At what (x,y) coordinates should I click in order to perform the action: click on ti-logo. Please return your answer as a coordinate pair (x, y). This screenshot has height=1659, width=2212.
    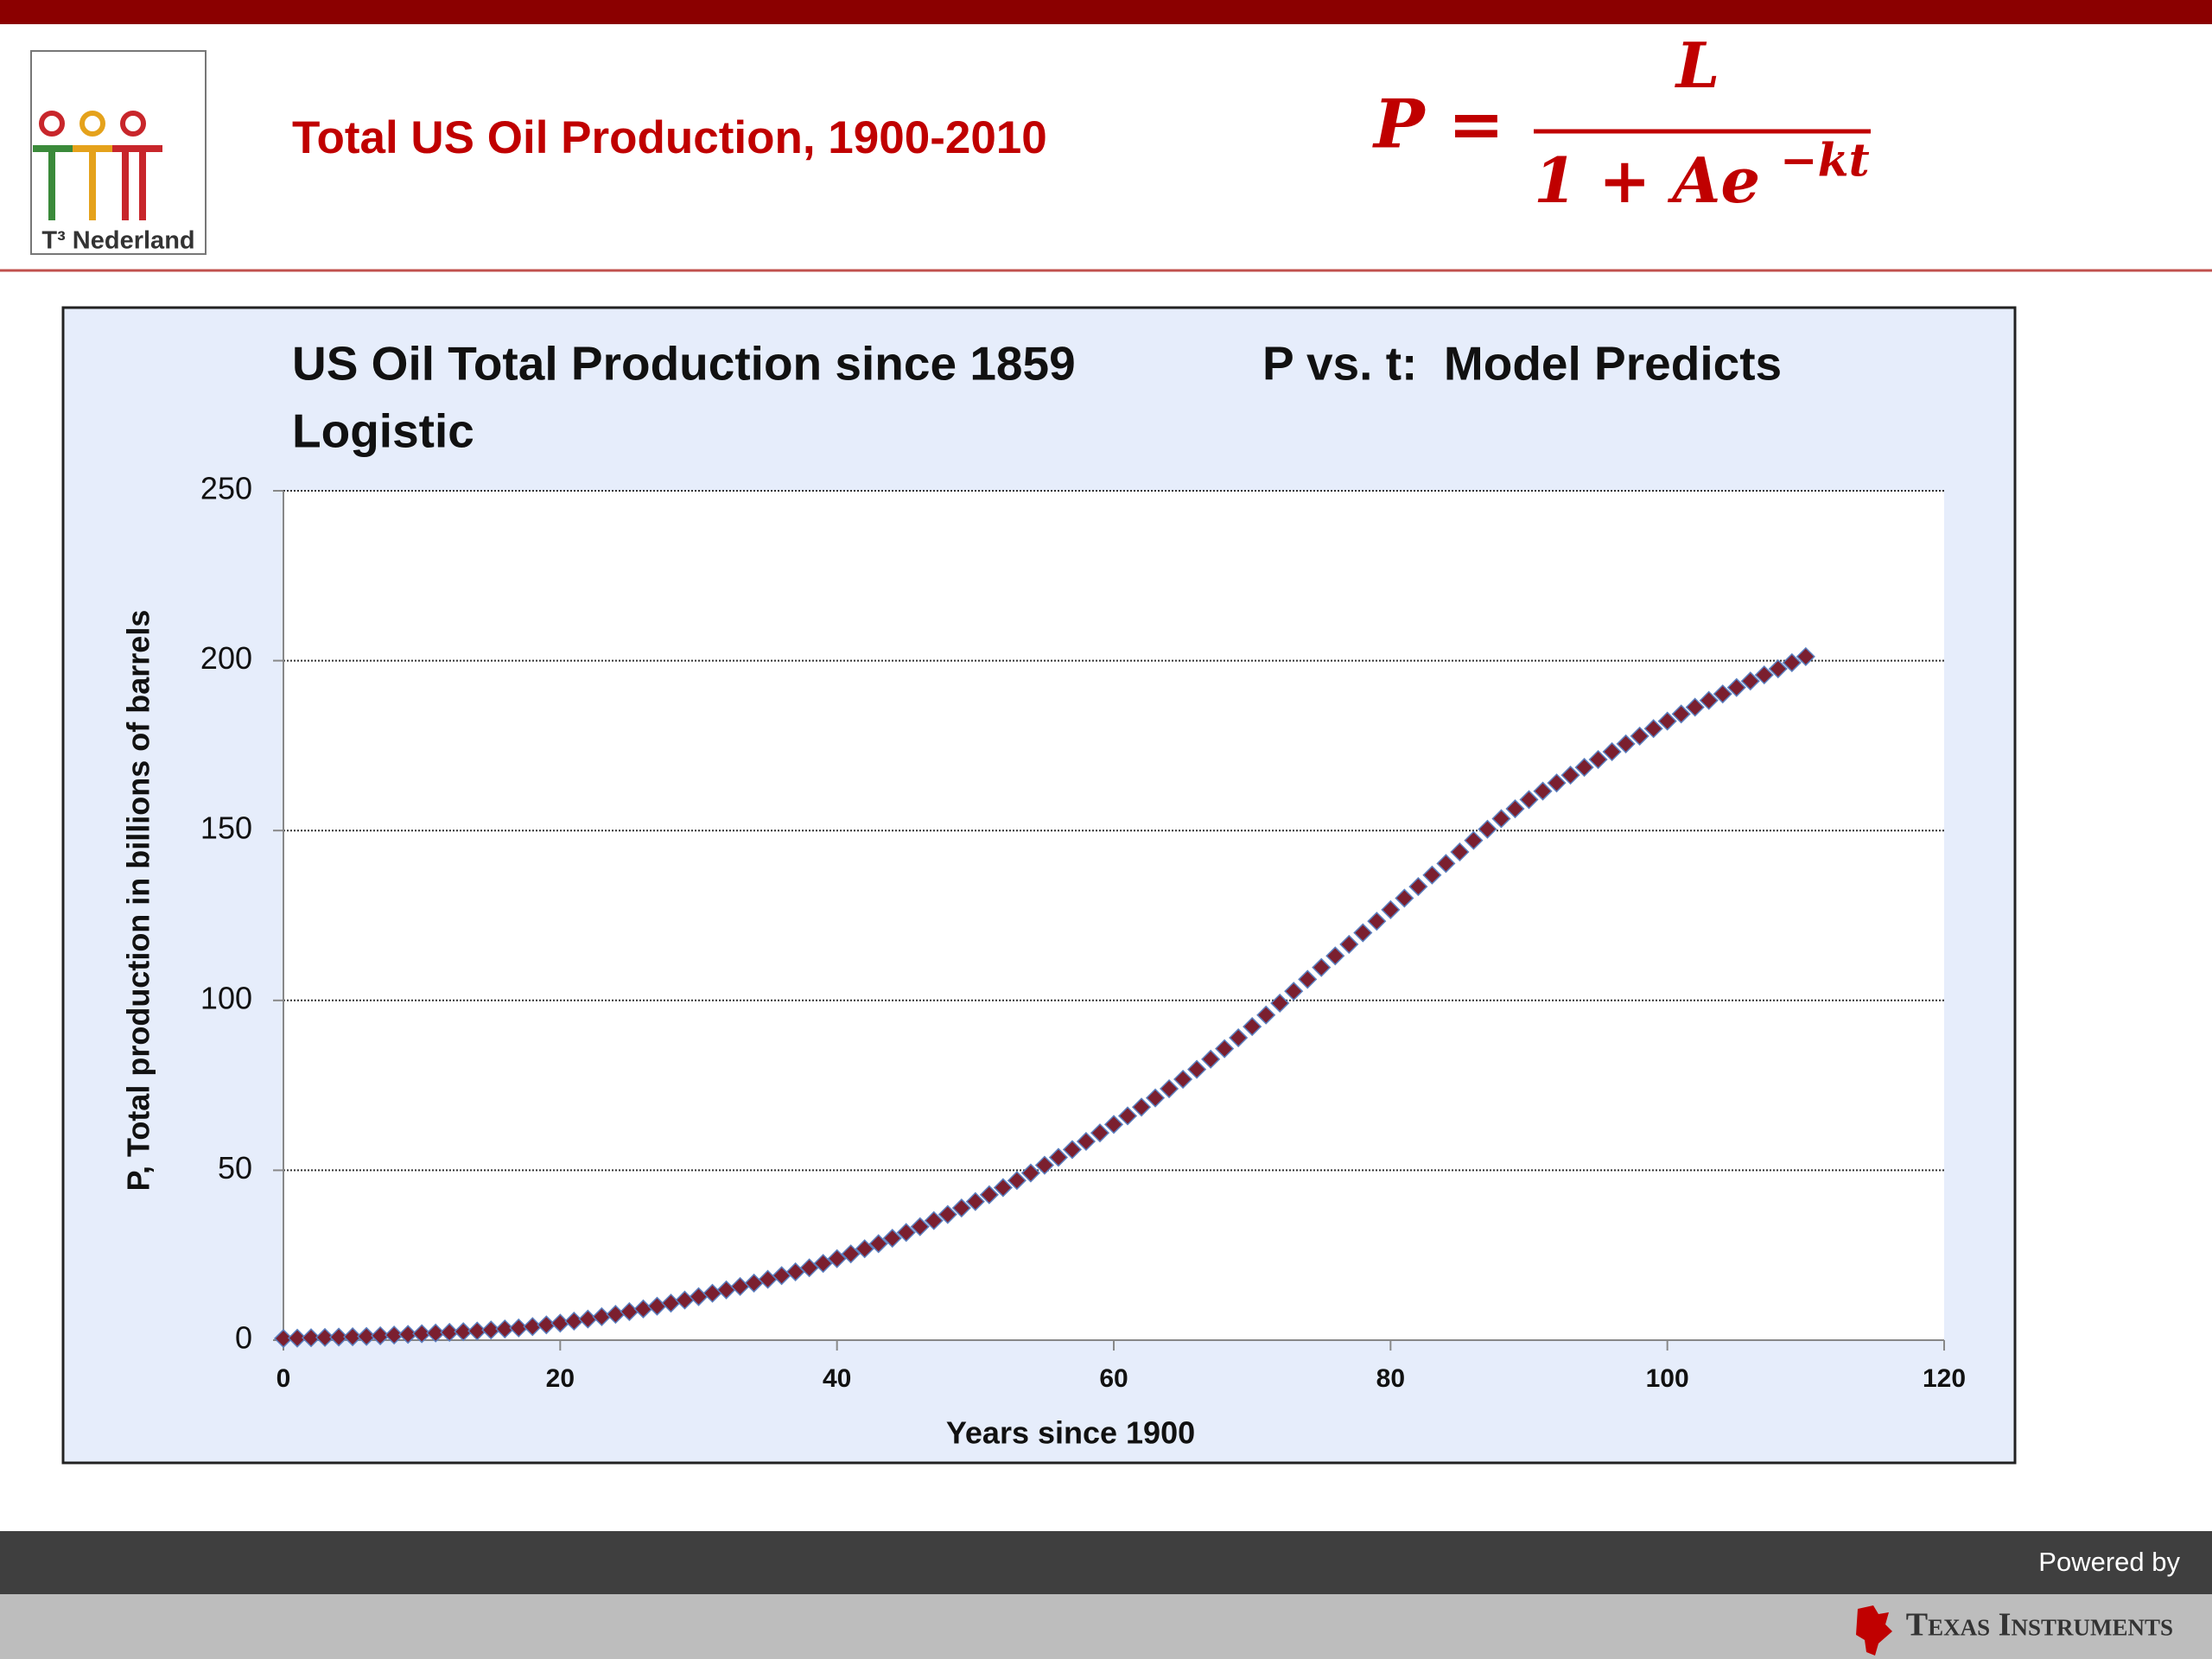
    Looking at the image, I should click on (1874, 1630).